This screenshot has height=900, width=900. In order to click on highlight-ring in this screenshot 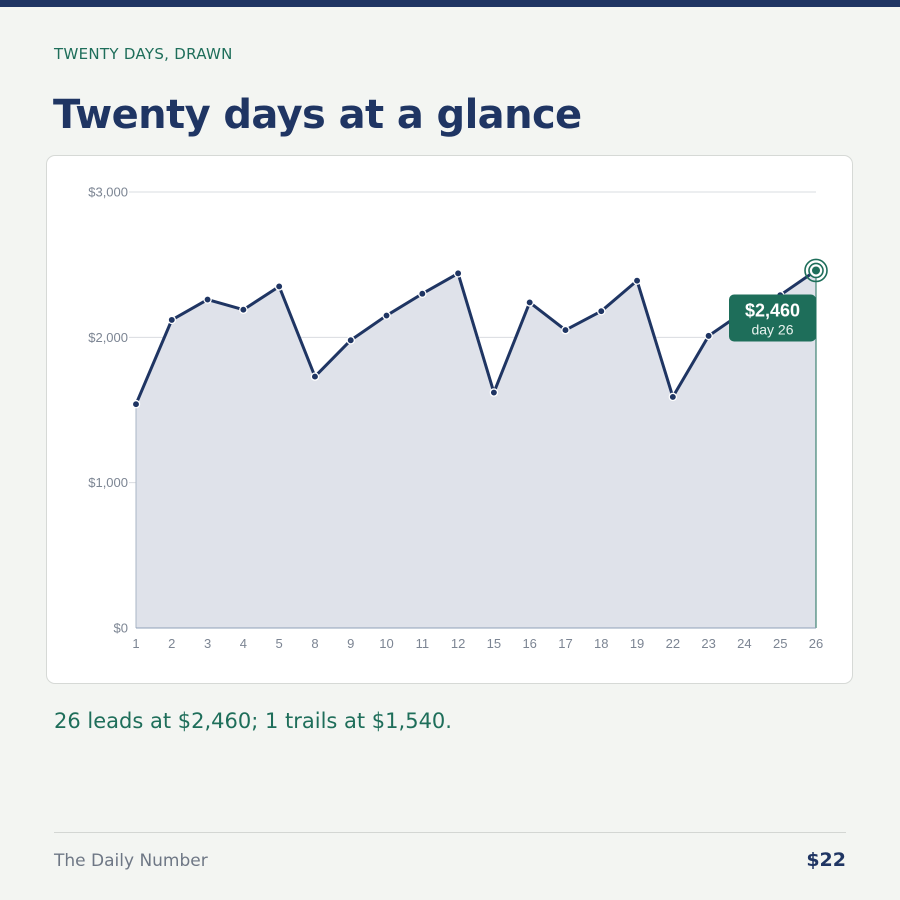, I will do `click(816, 270)`.